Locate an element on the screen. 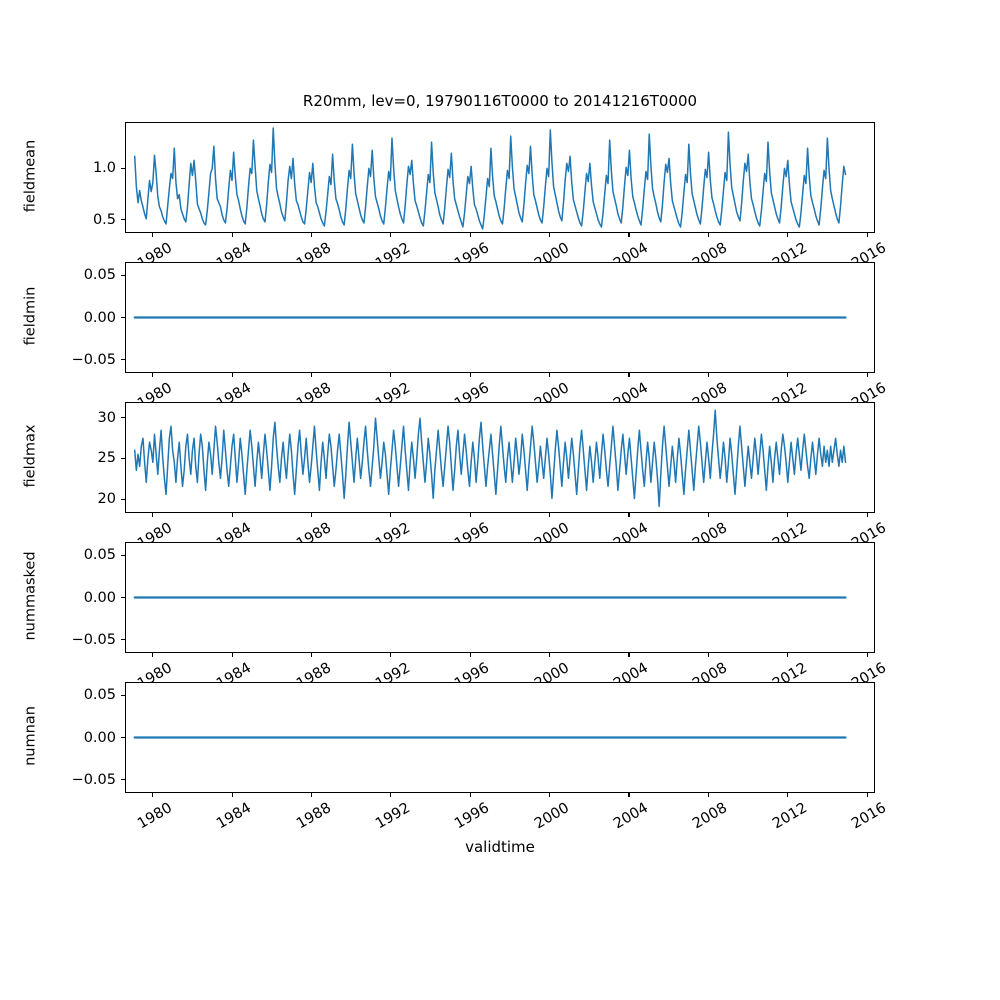  y-tick-label: 0.05 is located at coordinates (99, 275).